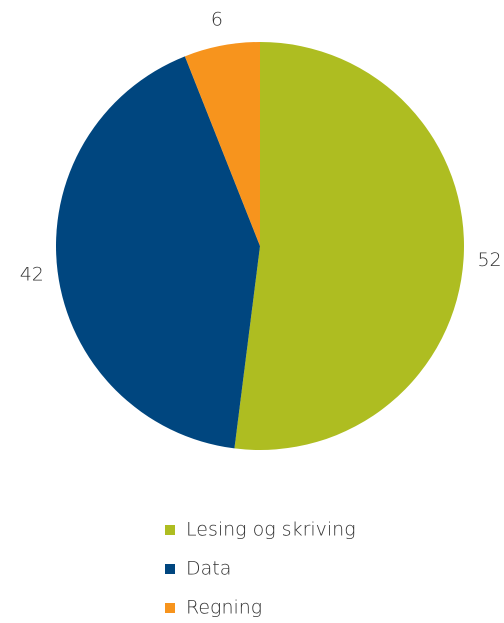 The image size is (504, 623). Describe the element at coordinates (224, 608) in the screenshot. I see `legend-label: Regning` at that location.